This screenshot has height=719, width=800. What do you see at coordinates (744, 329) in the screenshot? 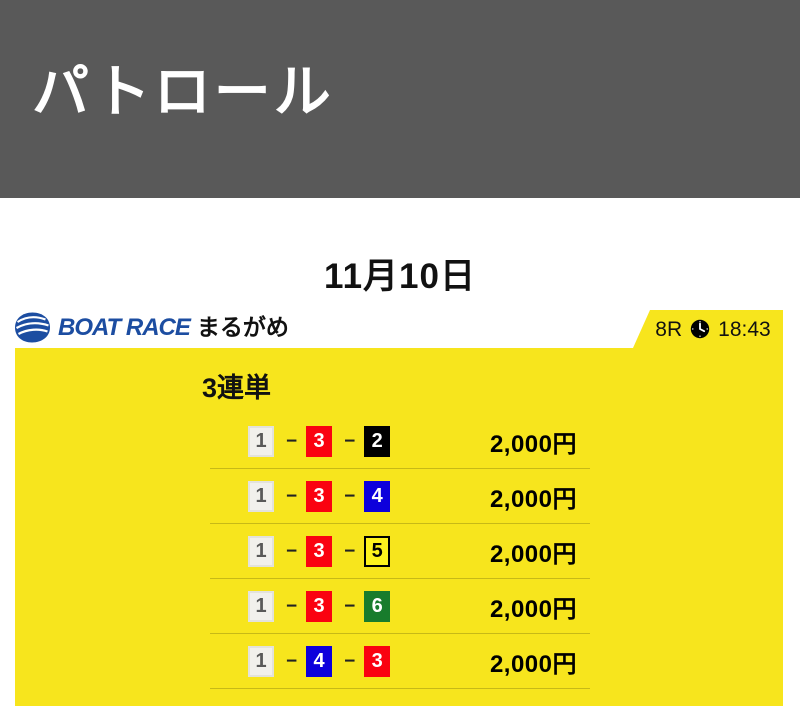
I see `closing-time: 18:43` at bounding box center [744, 329].